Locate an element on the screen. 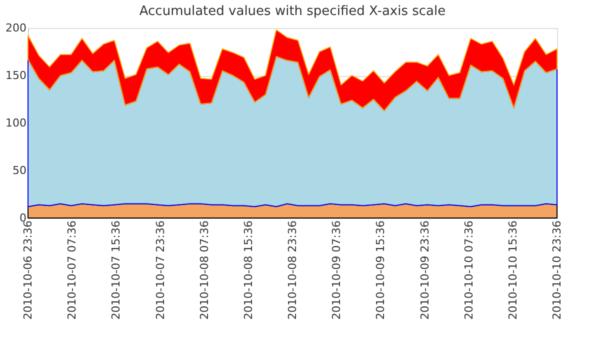 This screenshot has width=600, height=350. x-tick-label: 2010-10-07 07:36 is located at coordinates (72, 270).